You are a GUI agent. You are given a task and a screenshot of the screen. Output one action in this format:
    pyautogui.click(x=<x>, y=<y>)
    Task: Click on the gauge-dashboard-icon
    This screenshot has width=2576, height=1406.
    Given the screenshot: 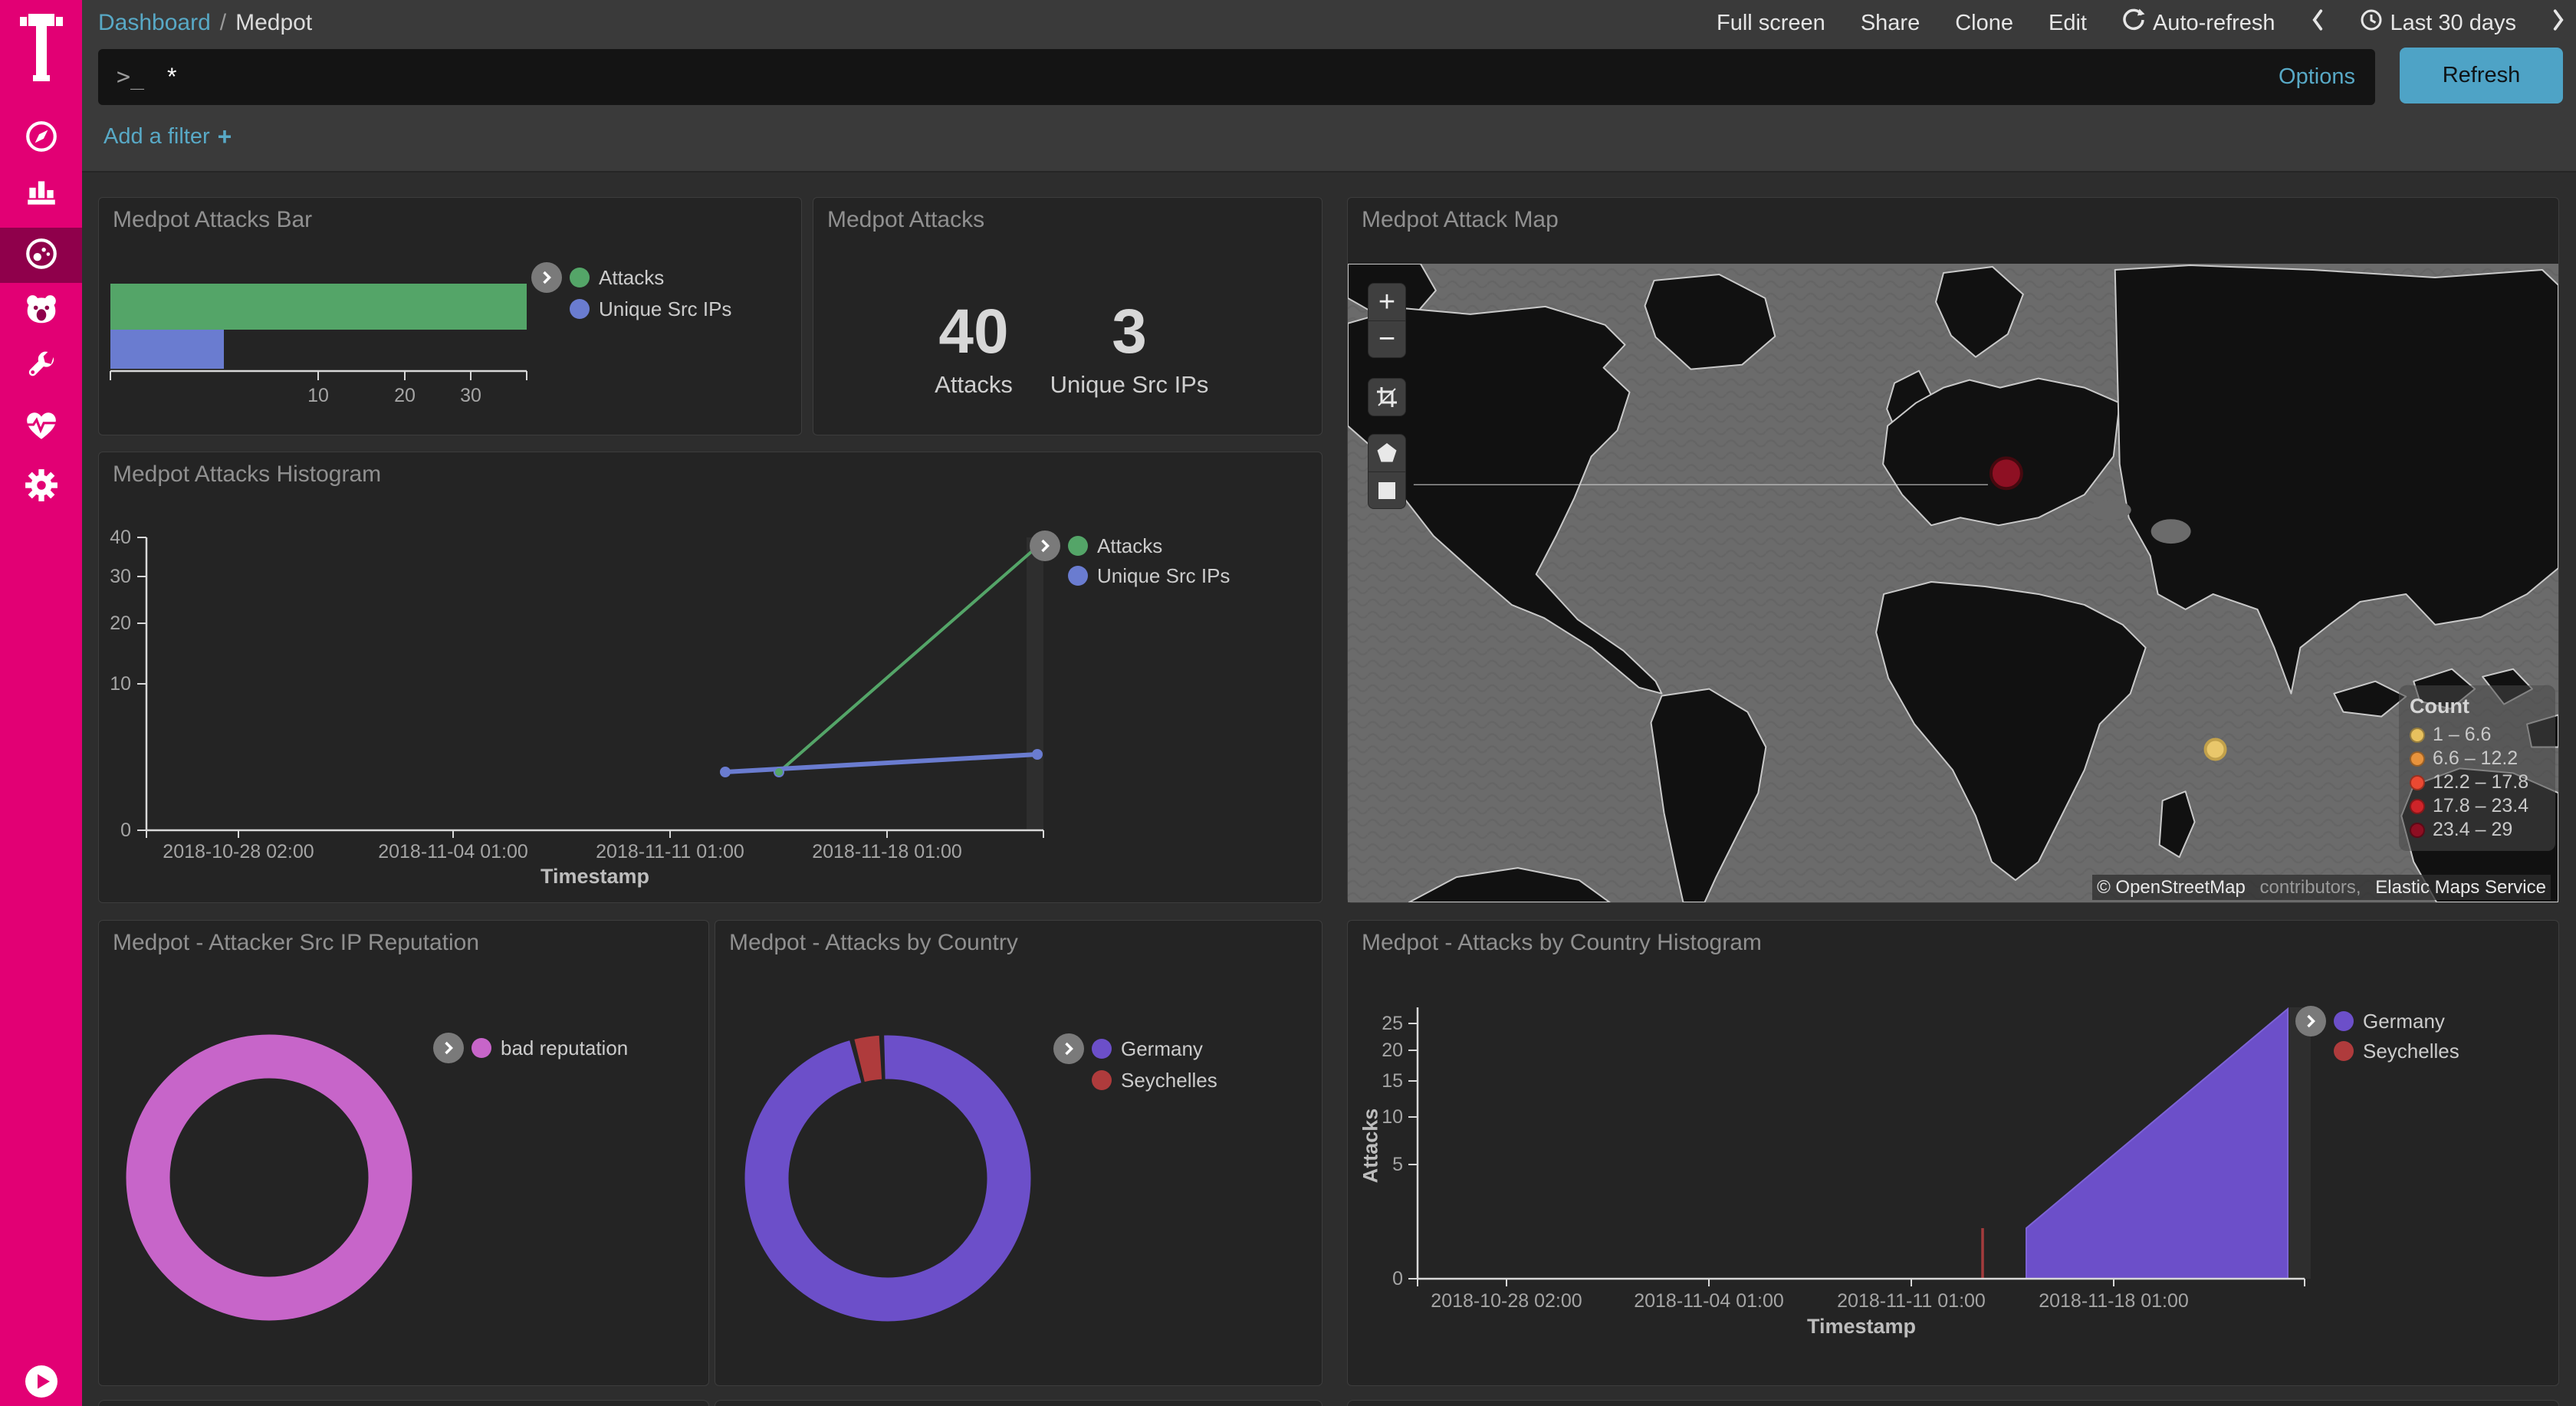 What is the action you would take?
    pyautogui.click(x=41, y=255)
    